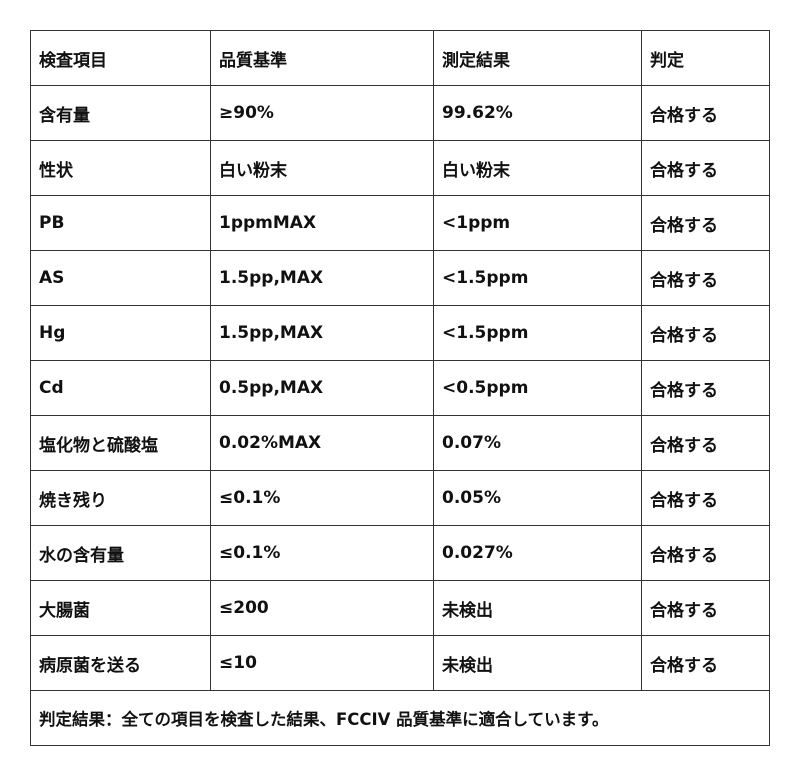  Describe the element at coordinates (120, 443) in the screenshot. I see `cell-item: 塩化物と硫酸塩` at that location.